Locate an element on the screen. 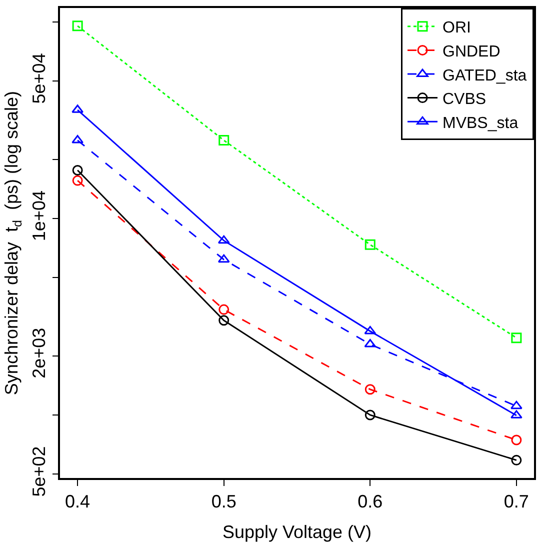 This screenshot has height=545, width=542. legend-label: MVBS_sta is located at coordinates (480, 123).